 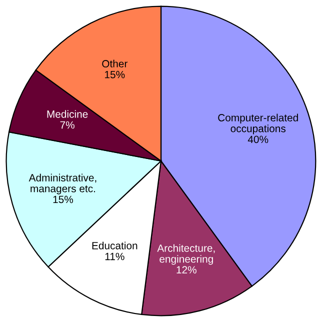 What do you see at coordinates (115, 246) in the screenshot?
I see `slice-label: Education` at bounding box center [115, 246].